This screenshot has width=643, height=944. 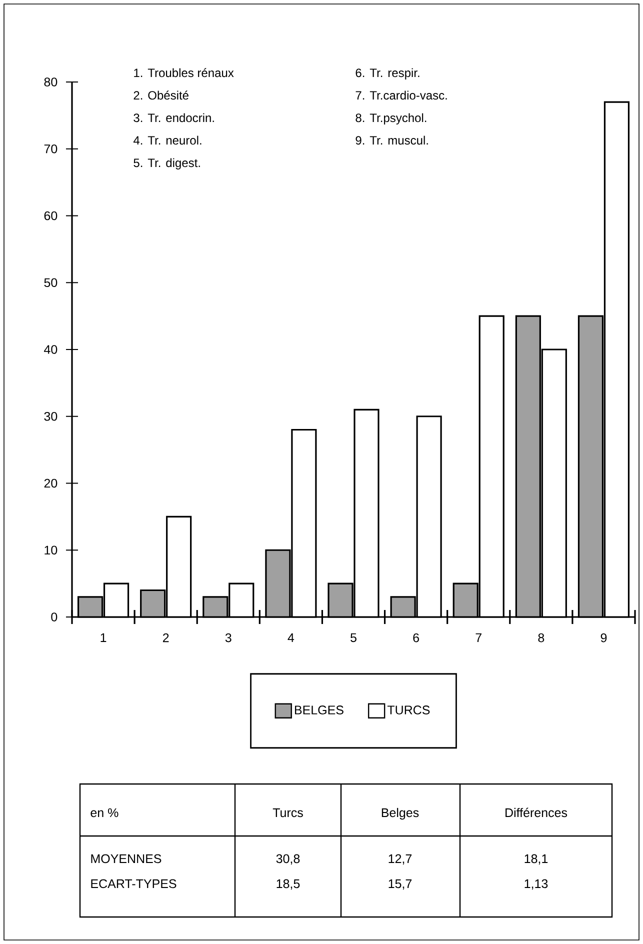 What do you see at coordinates (161, 95) in the screenshot?
I see `annotation: 2. Obésité` at bounding box center [161, 95].